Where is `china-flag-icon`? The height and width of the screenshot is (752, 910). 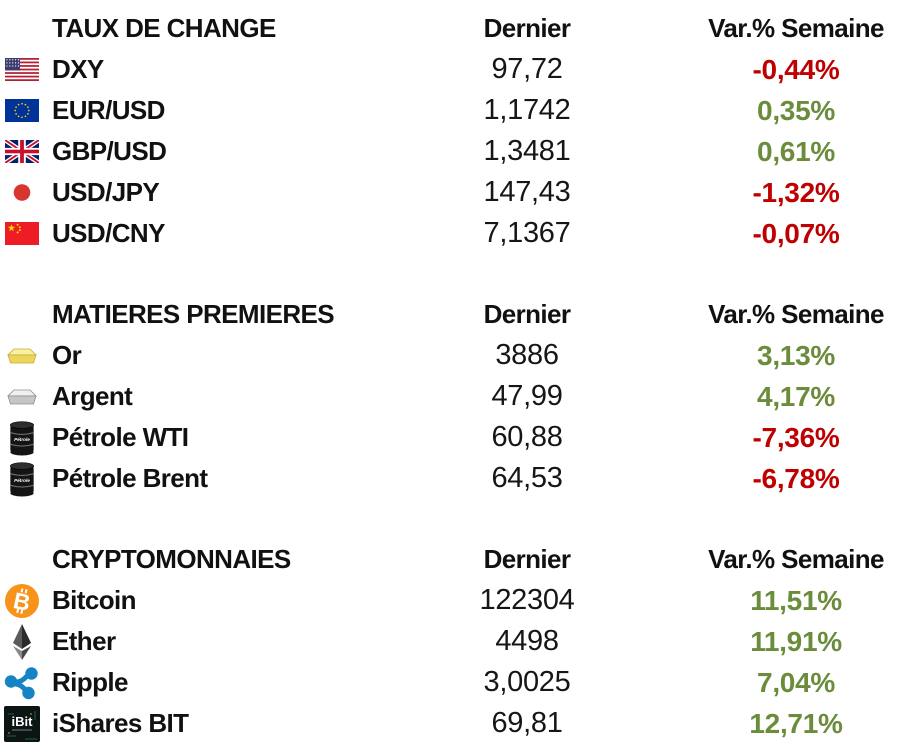 china-flag-icon is located at coordinates (22, 233).